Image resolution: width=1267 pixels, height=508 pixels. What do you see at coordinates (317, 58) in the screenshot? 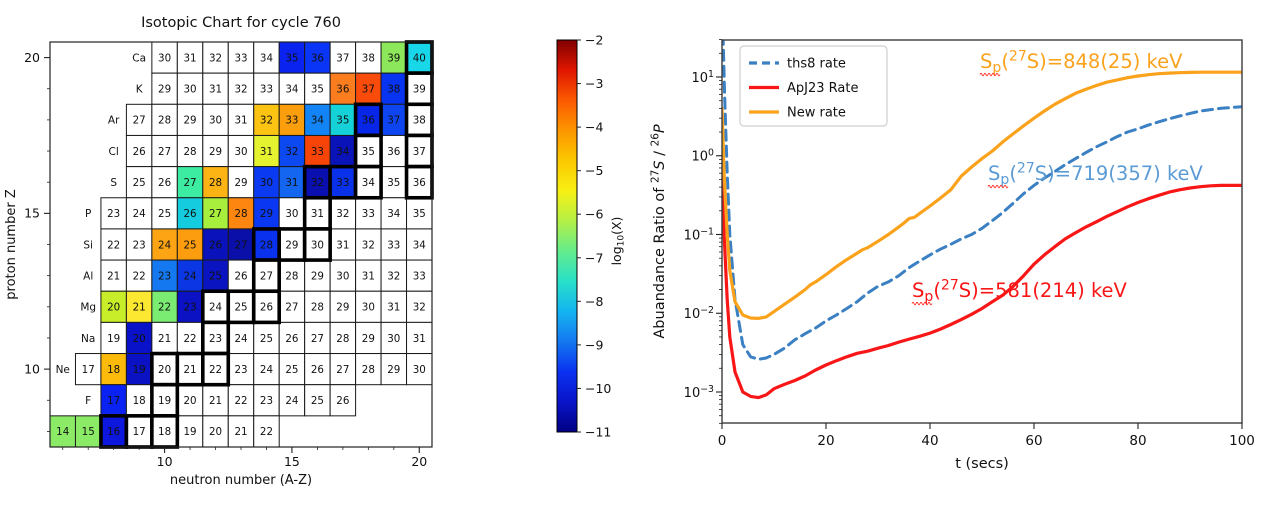
I see `mass-number: 36` at bounding box center [317, 58].